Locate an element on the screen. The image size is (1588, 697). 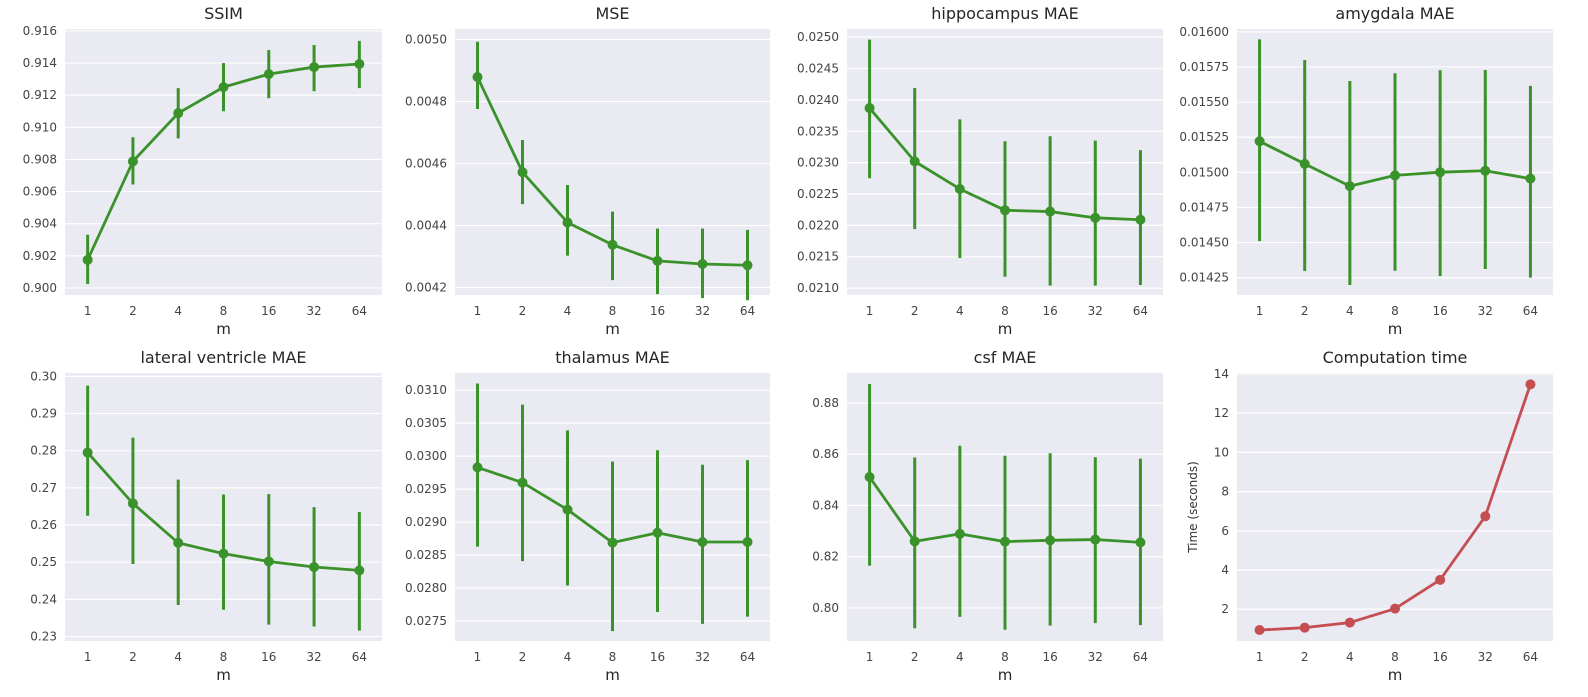
y-tick-label: 0.01600 is located at coordinates (1204, 32).